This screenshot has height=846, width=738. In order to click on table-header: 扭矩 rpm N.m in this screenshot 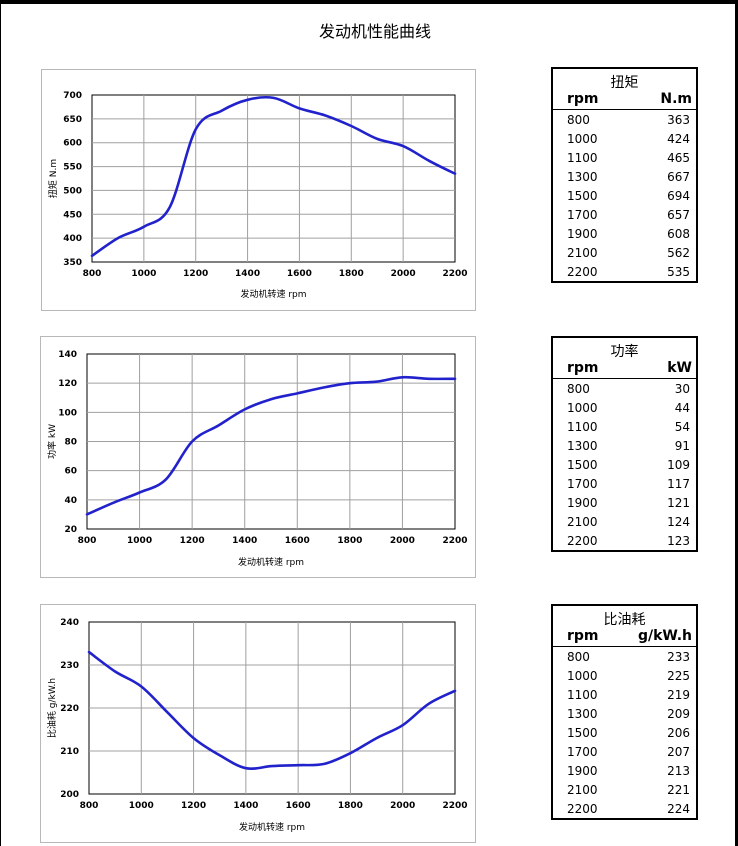, I will do `click(624, 89)`.